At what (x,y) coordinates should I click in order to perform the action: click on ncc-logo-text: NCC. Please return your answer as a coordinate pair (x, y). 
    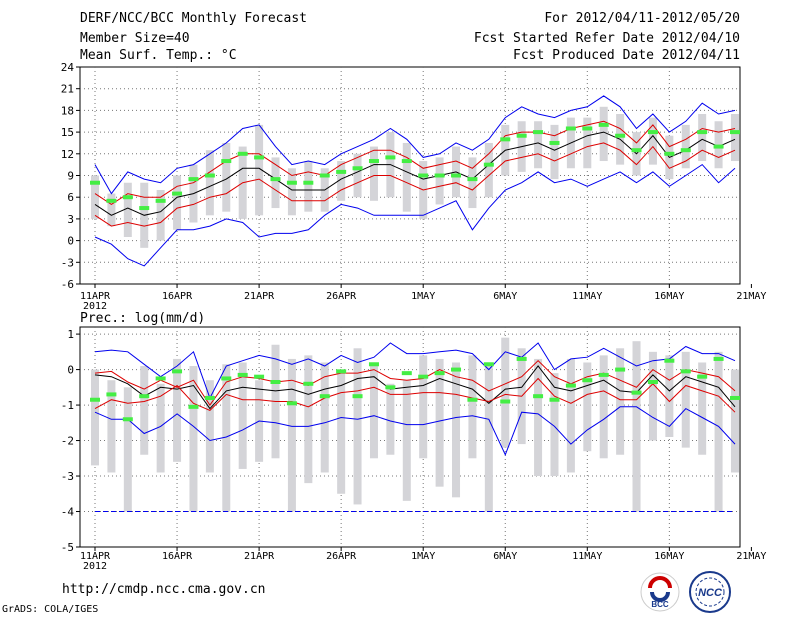
    Looking at the image, I should click on (710, 593).